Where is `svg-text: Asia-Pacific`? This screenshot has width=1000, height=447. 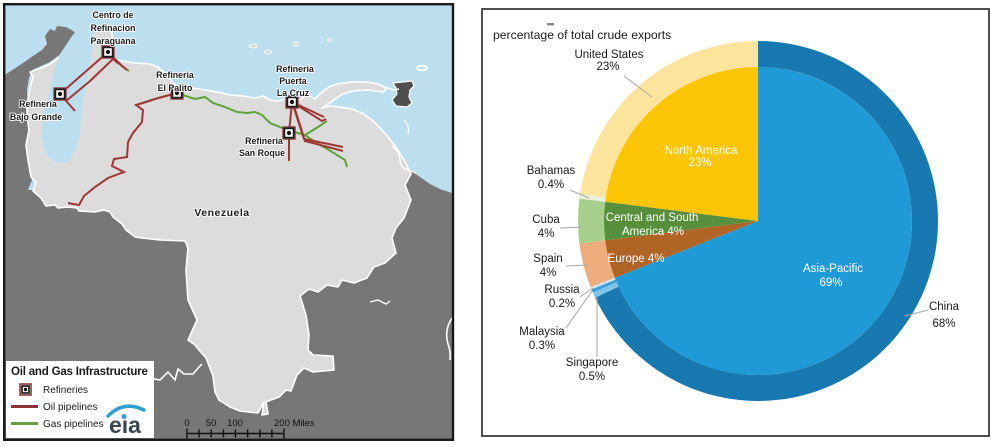
svg-text: Asia-Pacific is located at coordinates (833, 269).